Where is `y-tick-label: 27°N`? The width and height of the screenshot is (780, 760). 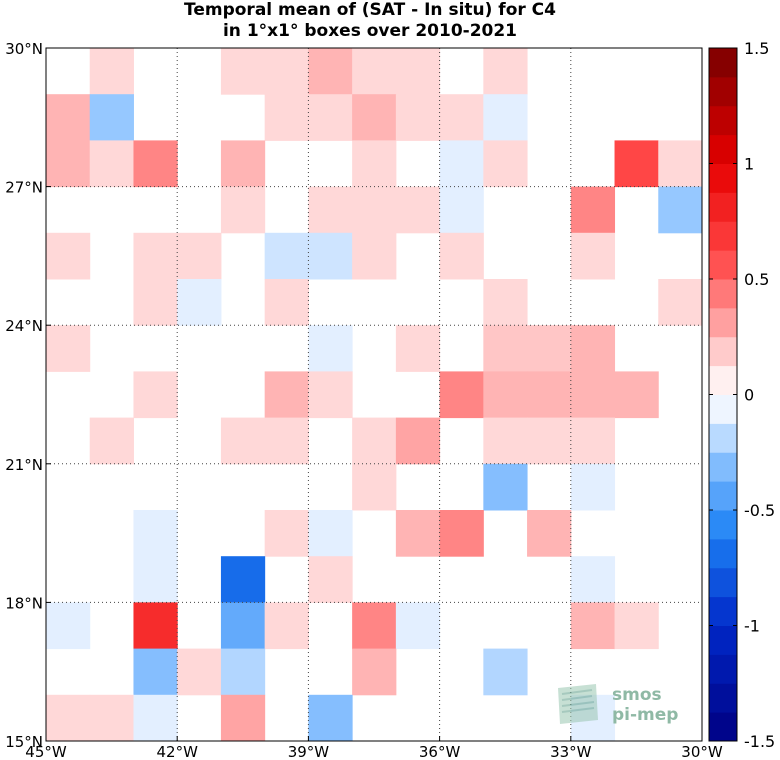 y-tick-label: 27°N is located at coordinates (24, 188).